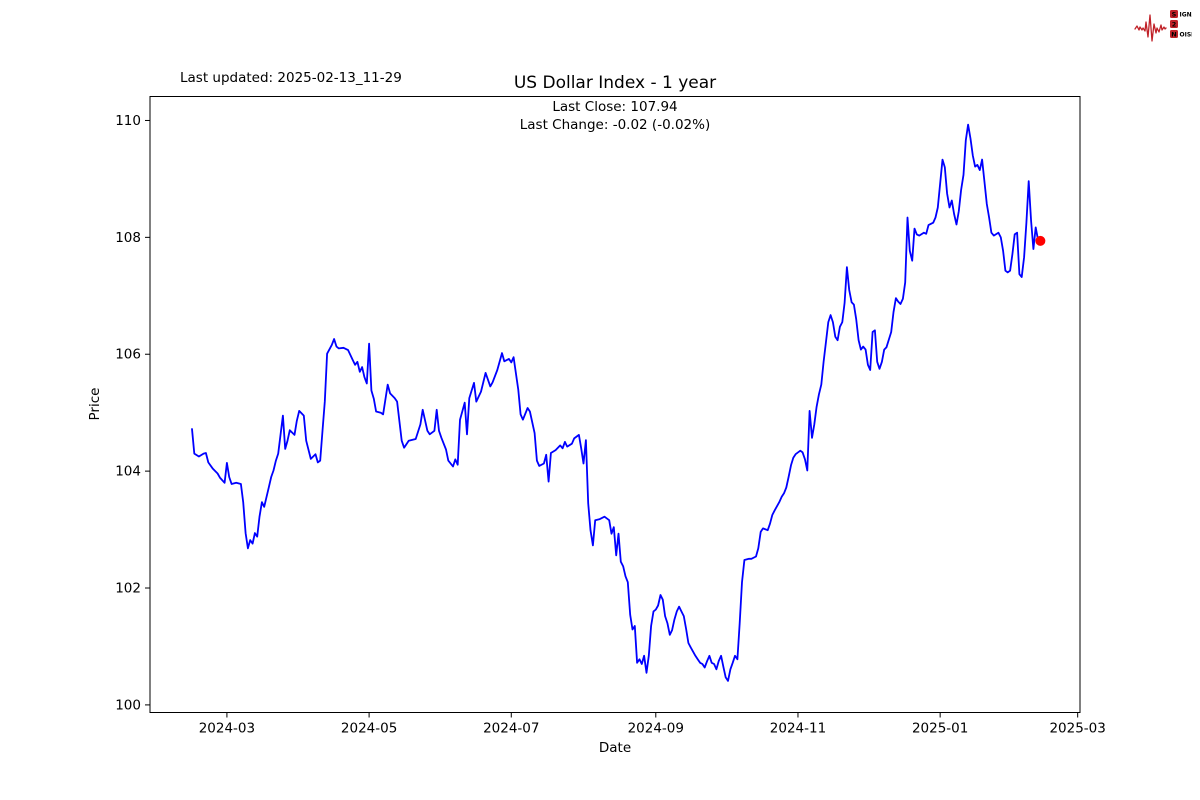  What do you see at coordinates (369, 729) in the screenshot?
I see `x-tick-label: 2024-05` at bounding box center [369, 729].